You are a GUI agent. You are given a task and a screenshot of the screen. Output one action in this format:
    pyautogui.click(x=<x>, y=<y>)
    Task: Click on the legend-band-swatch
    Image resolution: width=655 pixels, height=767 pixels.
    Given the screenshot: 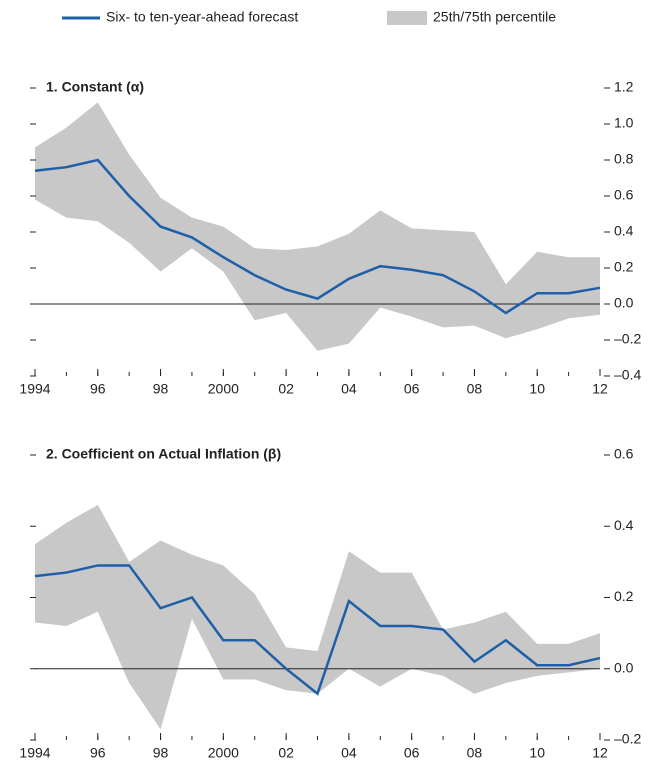 What is the action you would take?
    pyautogui.click(x=407, y=18)
    